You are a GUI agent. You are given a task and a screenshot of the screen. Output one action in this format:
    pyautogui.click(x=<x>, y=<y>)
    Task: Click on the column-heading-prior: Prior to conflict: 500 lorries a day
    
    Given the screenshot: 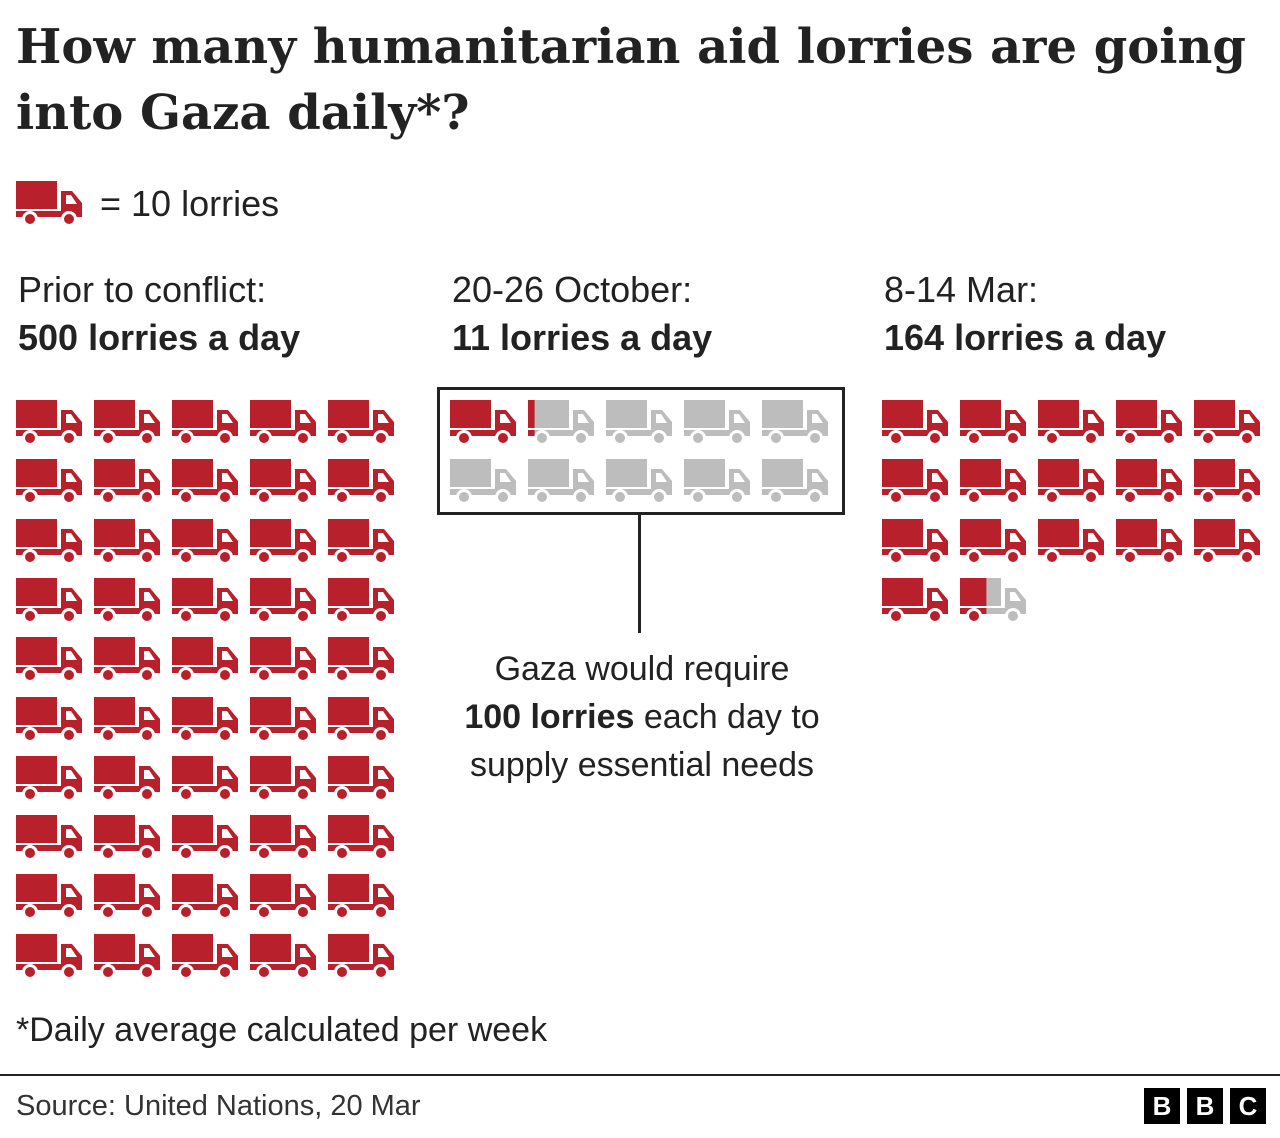 What is the action you would take?
    pyautogui.click(x=159, y=314)
    